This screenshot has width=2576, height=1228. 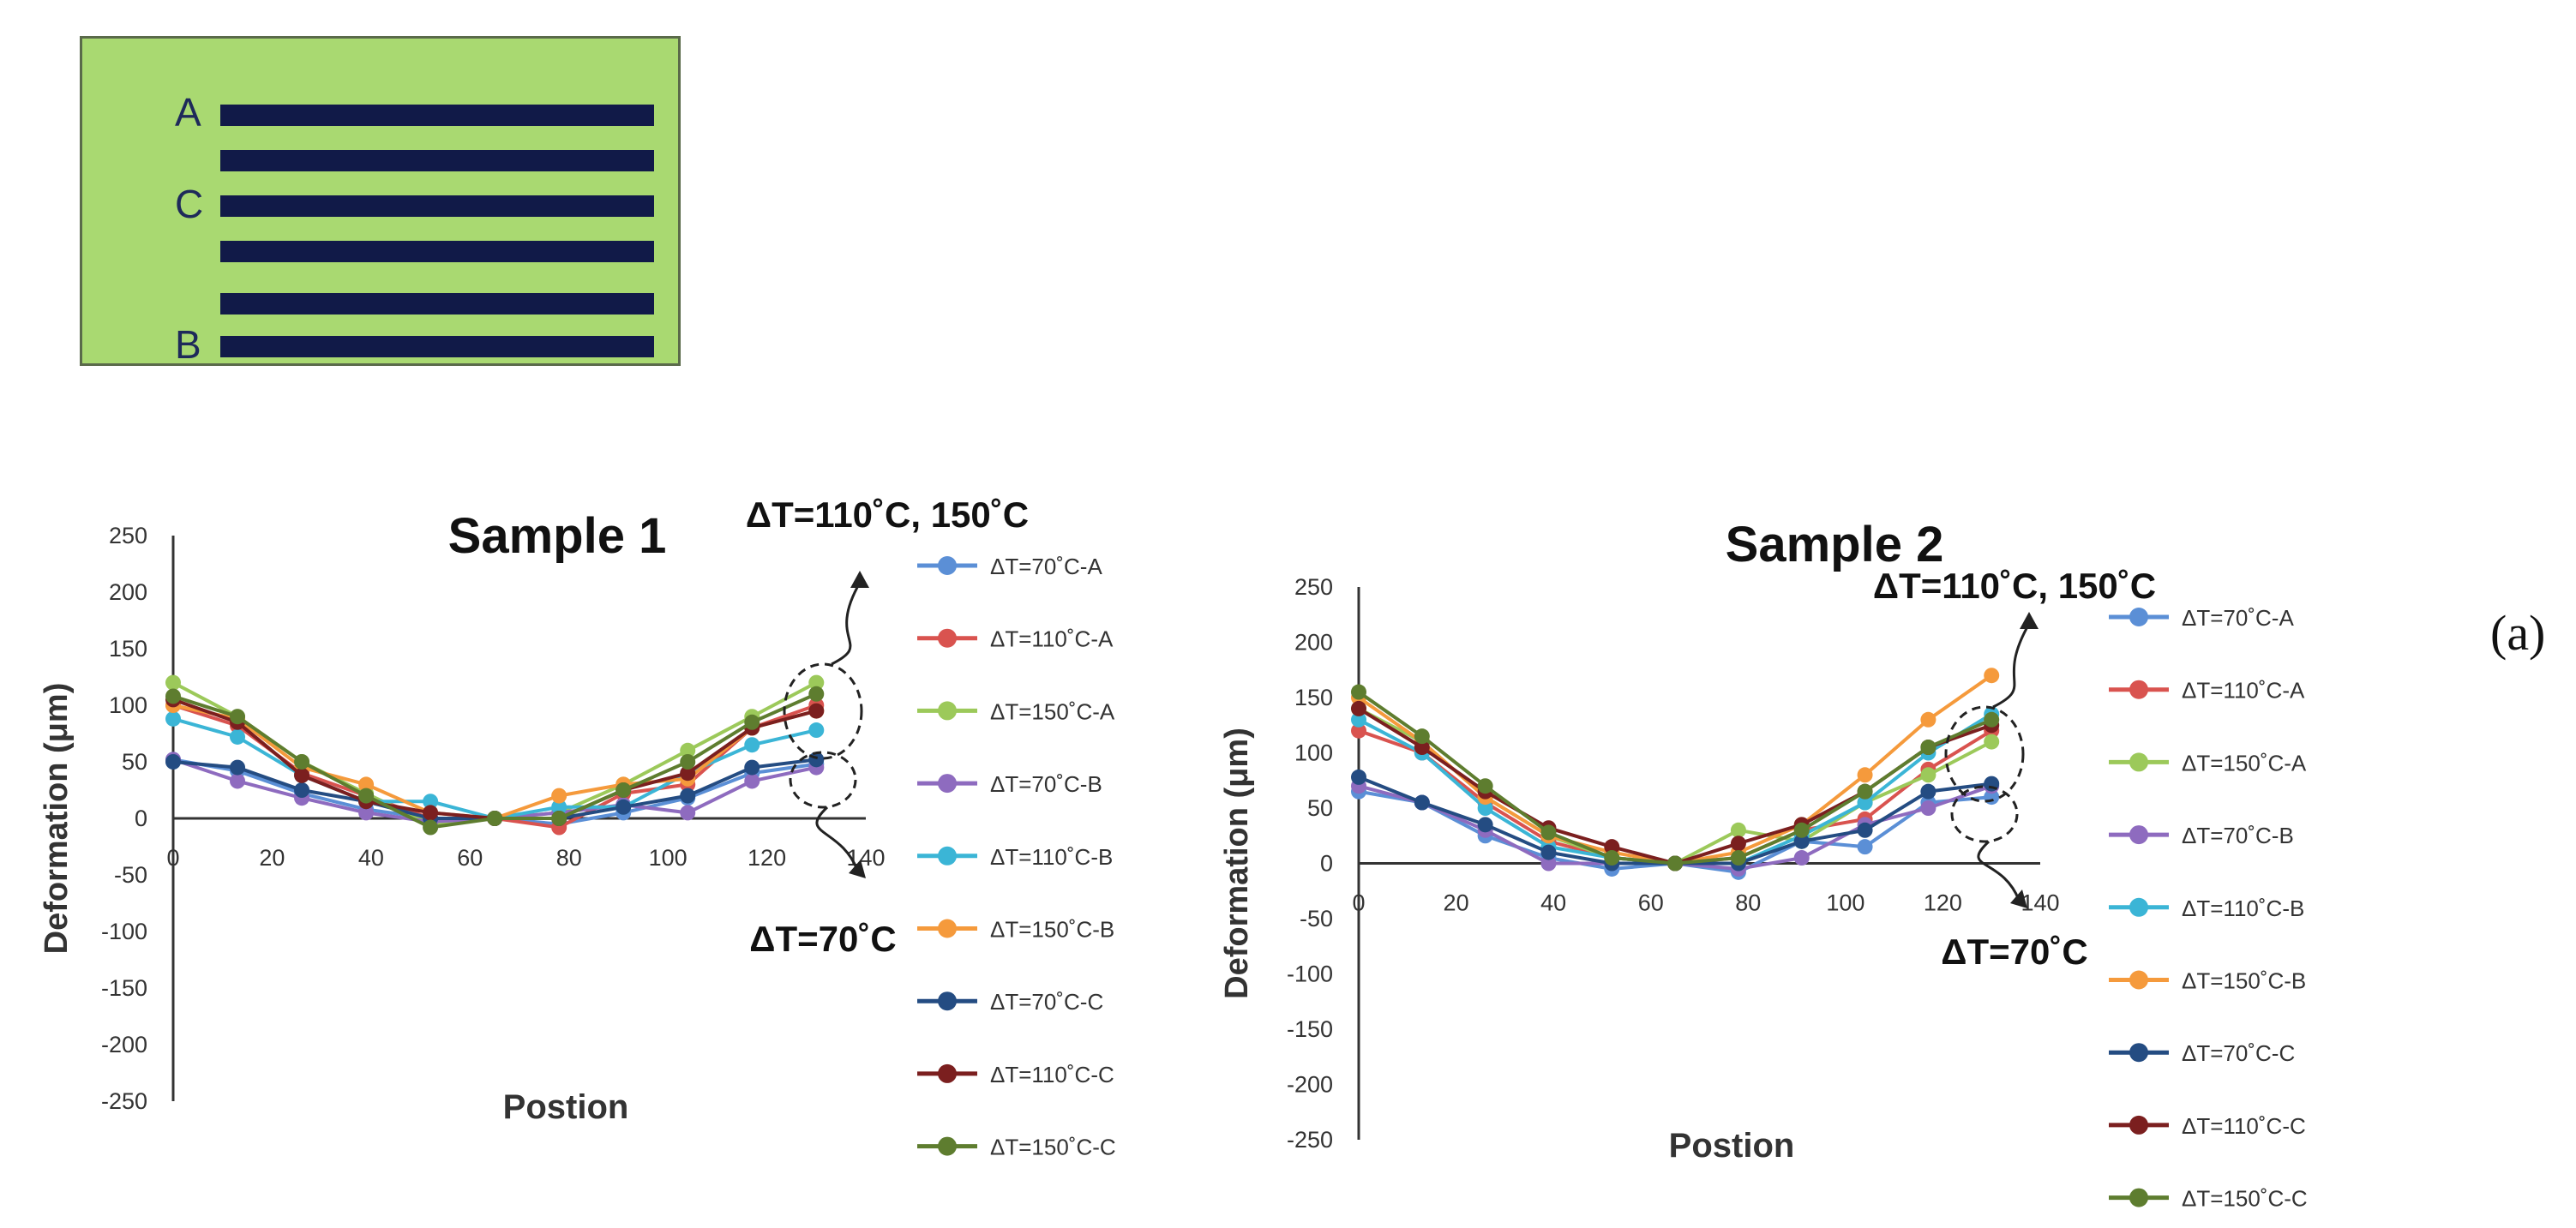 What do you see at coordinates (1326, 864) in the screenshot?
I see `y-tick-label: 0` at bounding box center [1326, 864].